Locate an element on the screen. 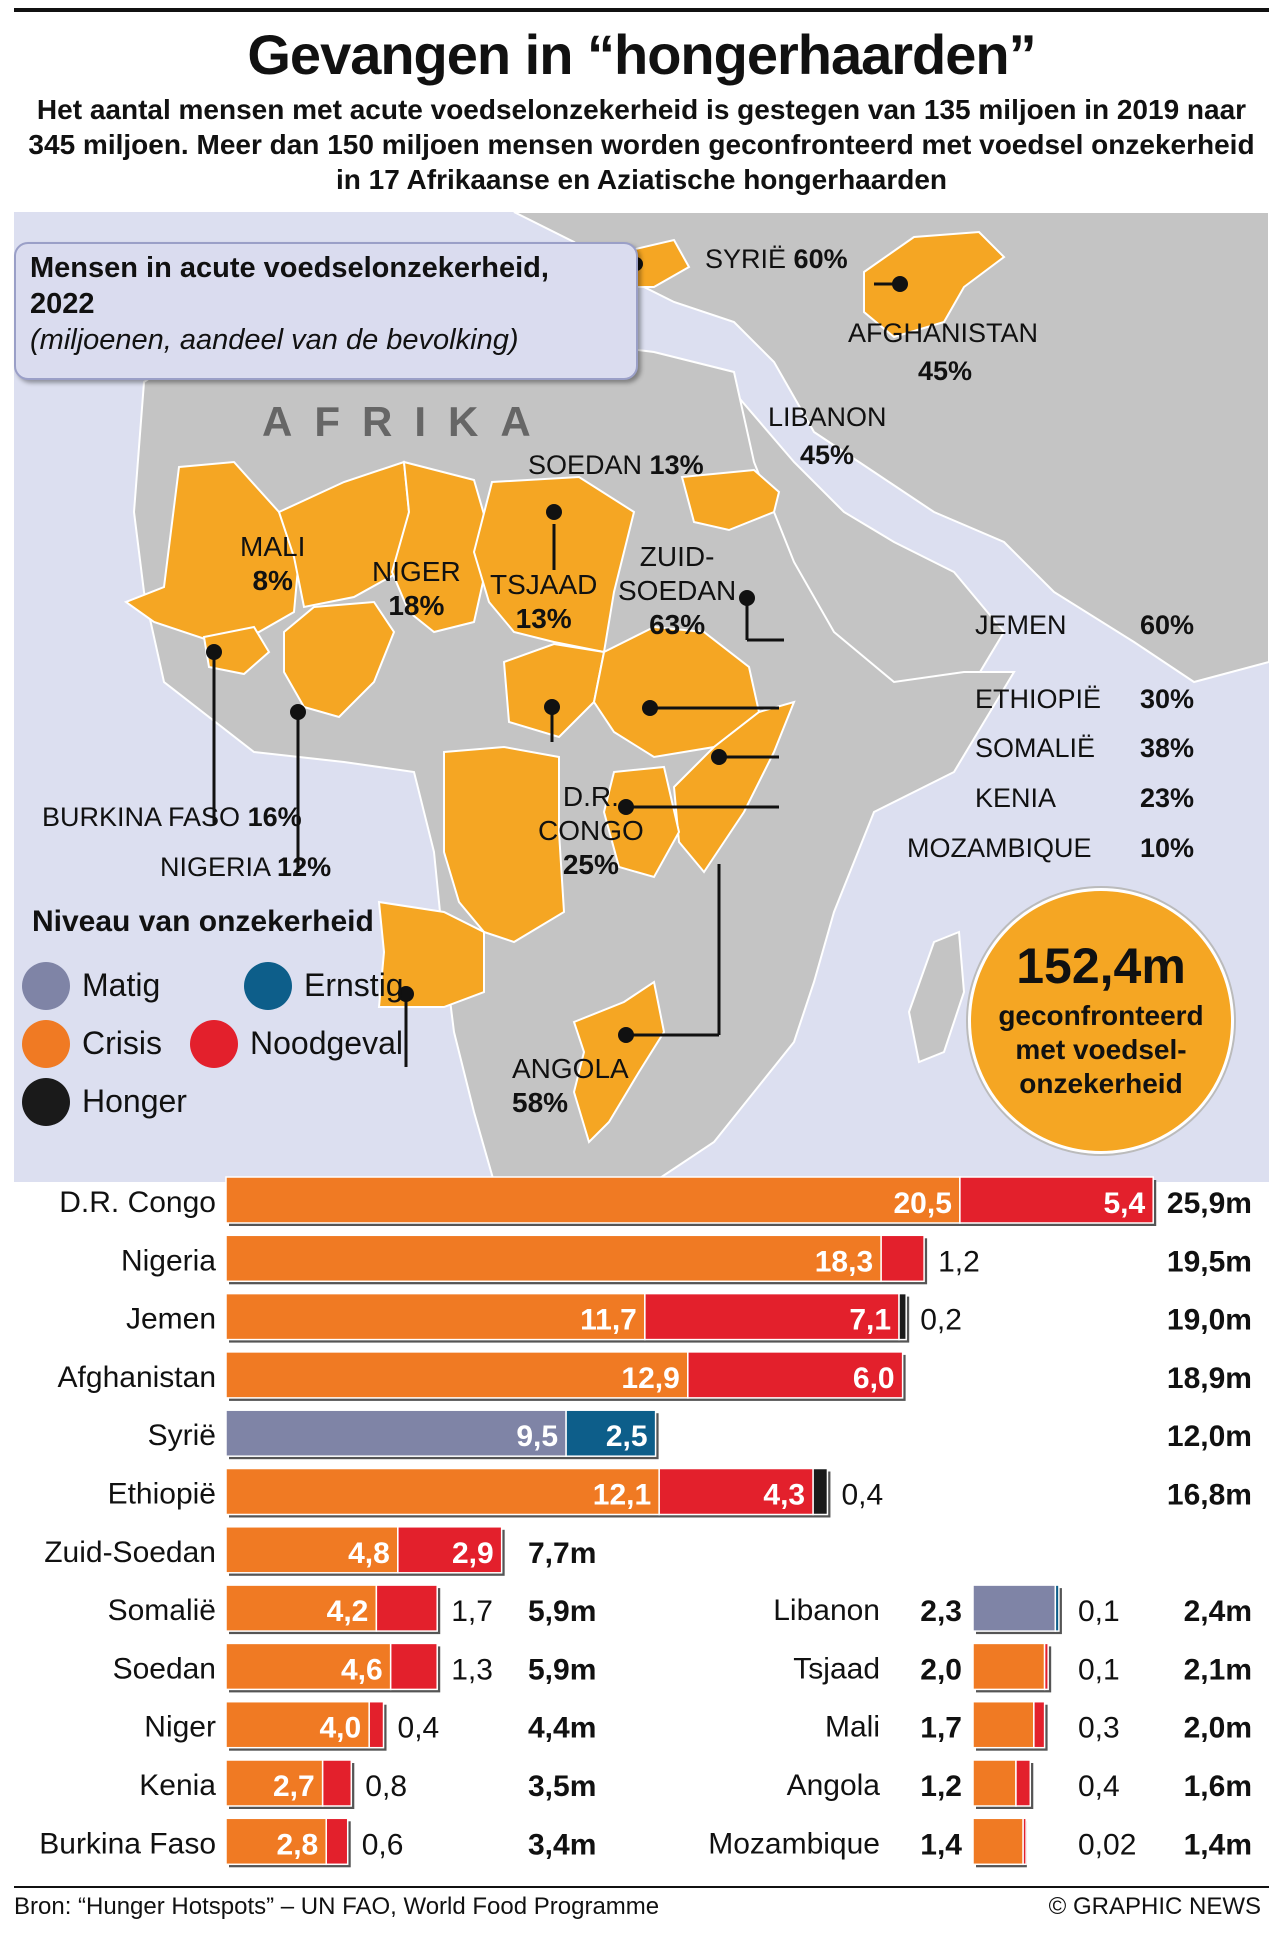 The width and height of the screenshot is (1283, 1939). bubble-text-1: geconfronteerd is located at coordinates (1101, 1015).